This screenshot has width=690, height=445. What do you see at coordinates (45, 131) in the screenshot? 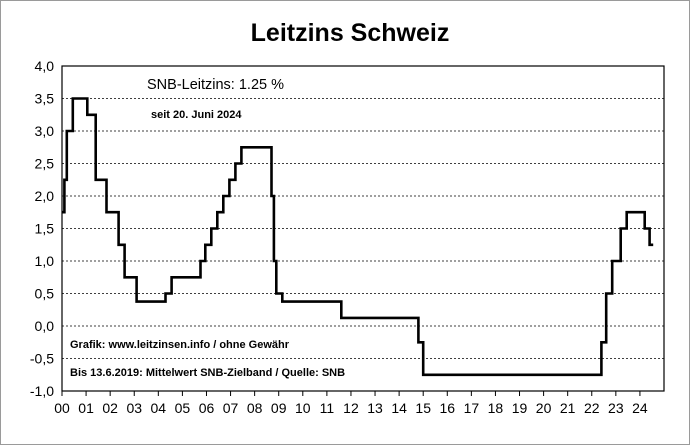
I see `y-tick-label: 3,0` at bounding box center [45, 131].